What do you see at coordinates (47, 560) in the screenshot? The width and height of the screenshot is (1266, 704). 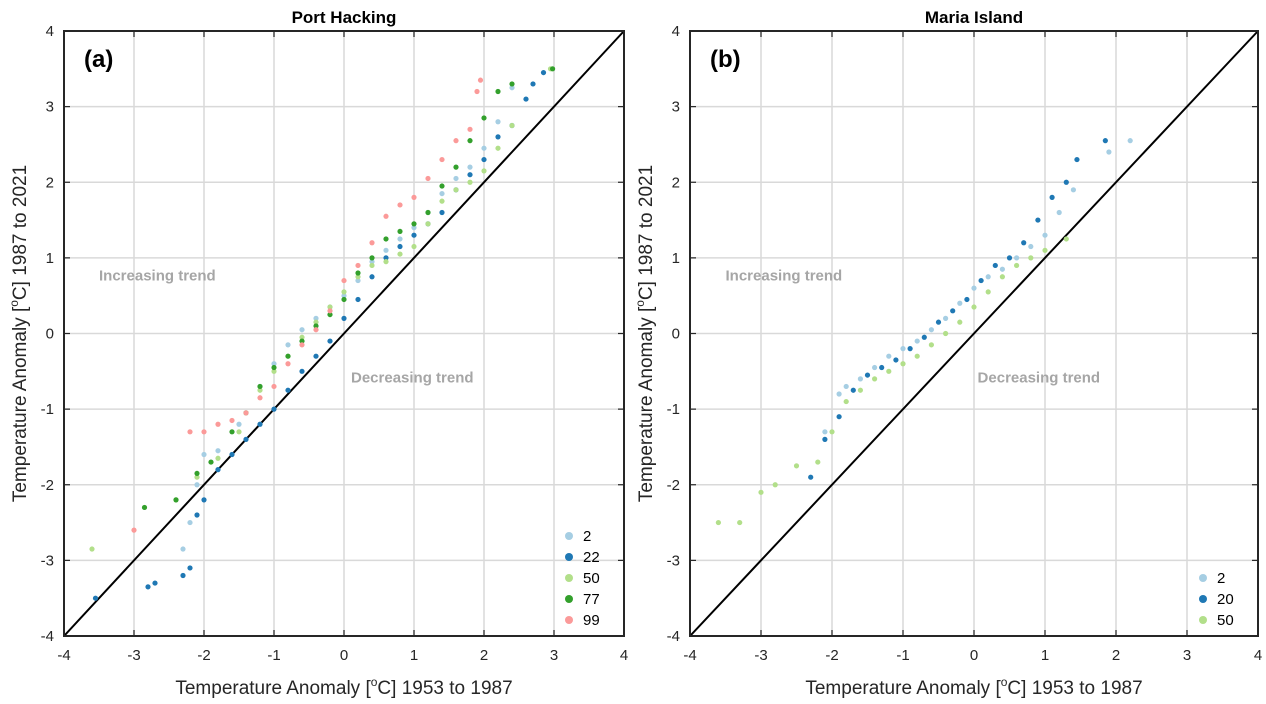 I see `y-tick-label: -3` at bounding box center [47, 560].